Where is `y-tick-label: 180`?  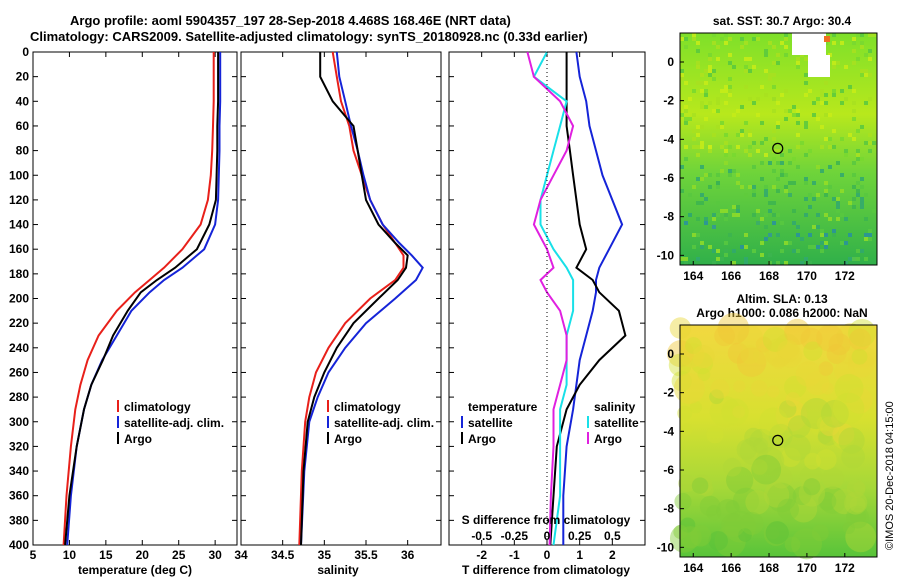
y-tick-label: 180 is located at coordinates (19, 274).